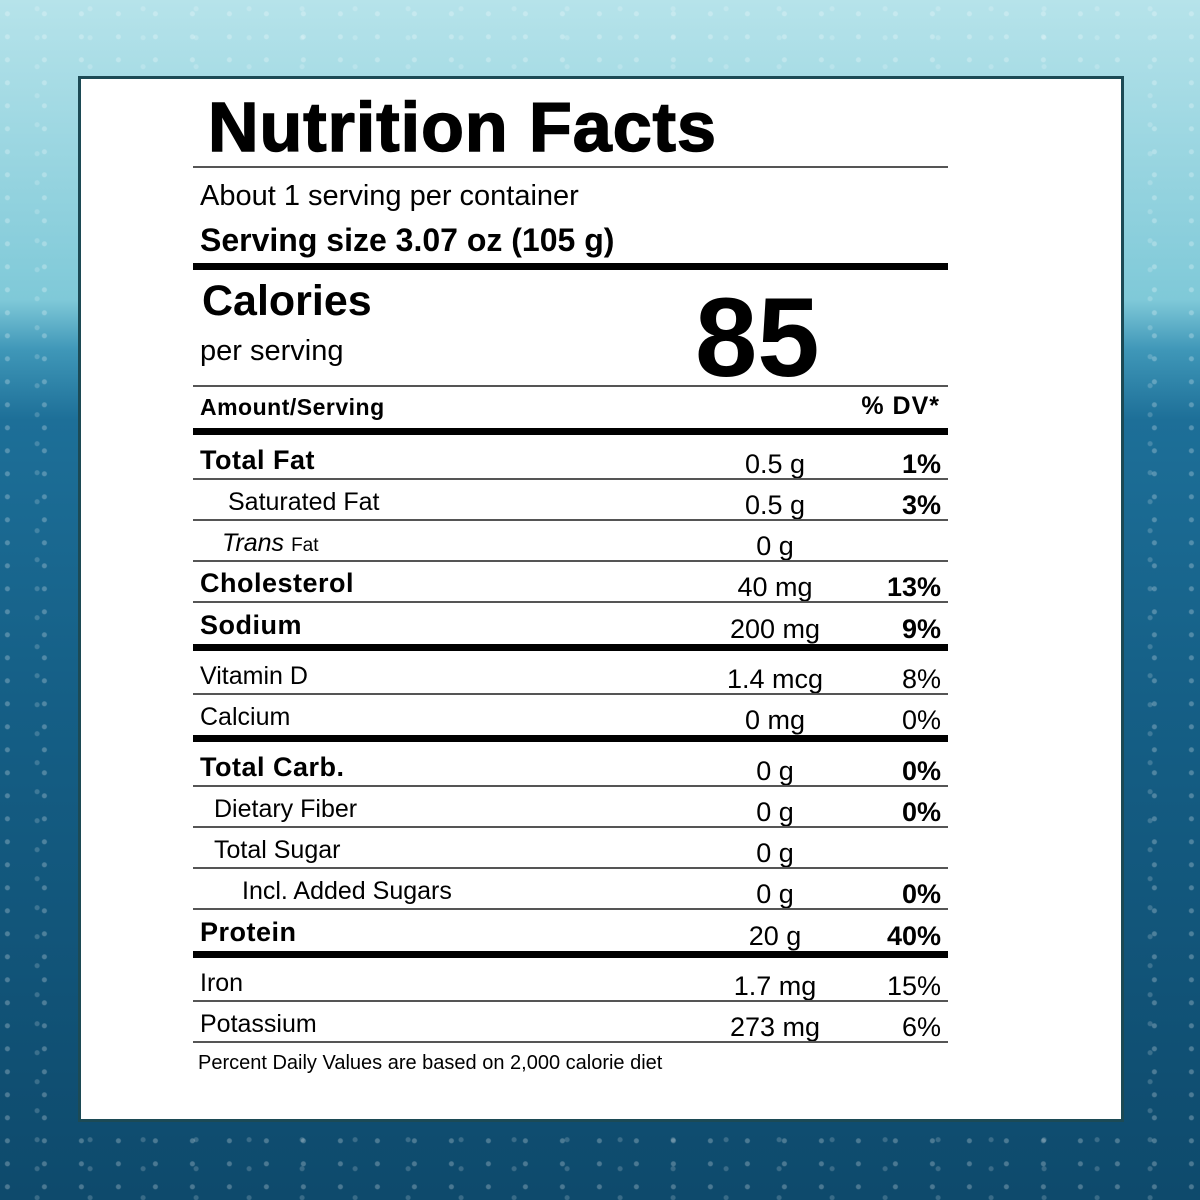  Describe the element at coordinates (305, 545) in the screenshot. I see `nutrient-name-rest: Fat` at that location.